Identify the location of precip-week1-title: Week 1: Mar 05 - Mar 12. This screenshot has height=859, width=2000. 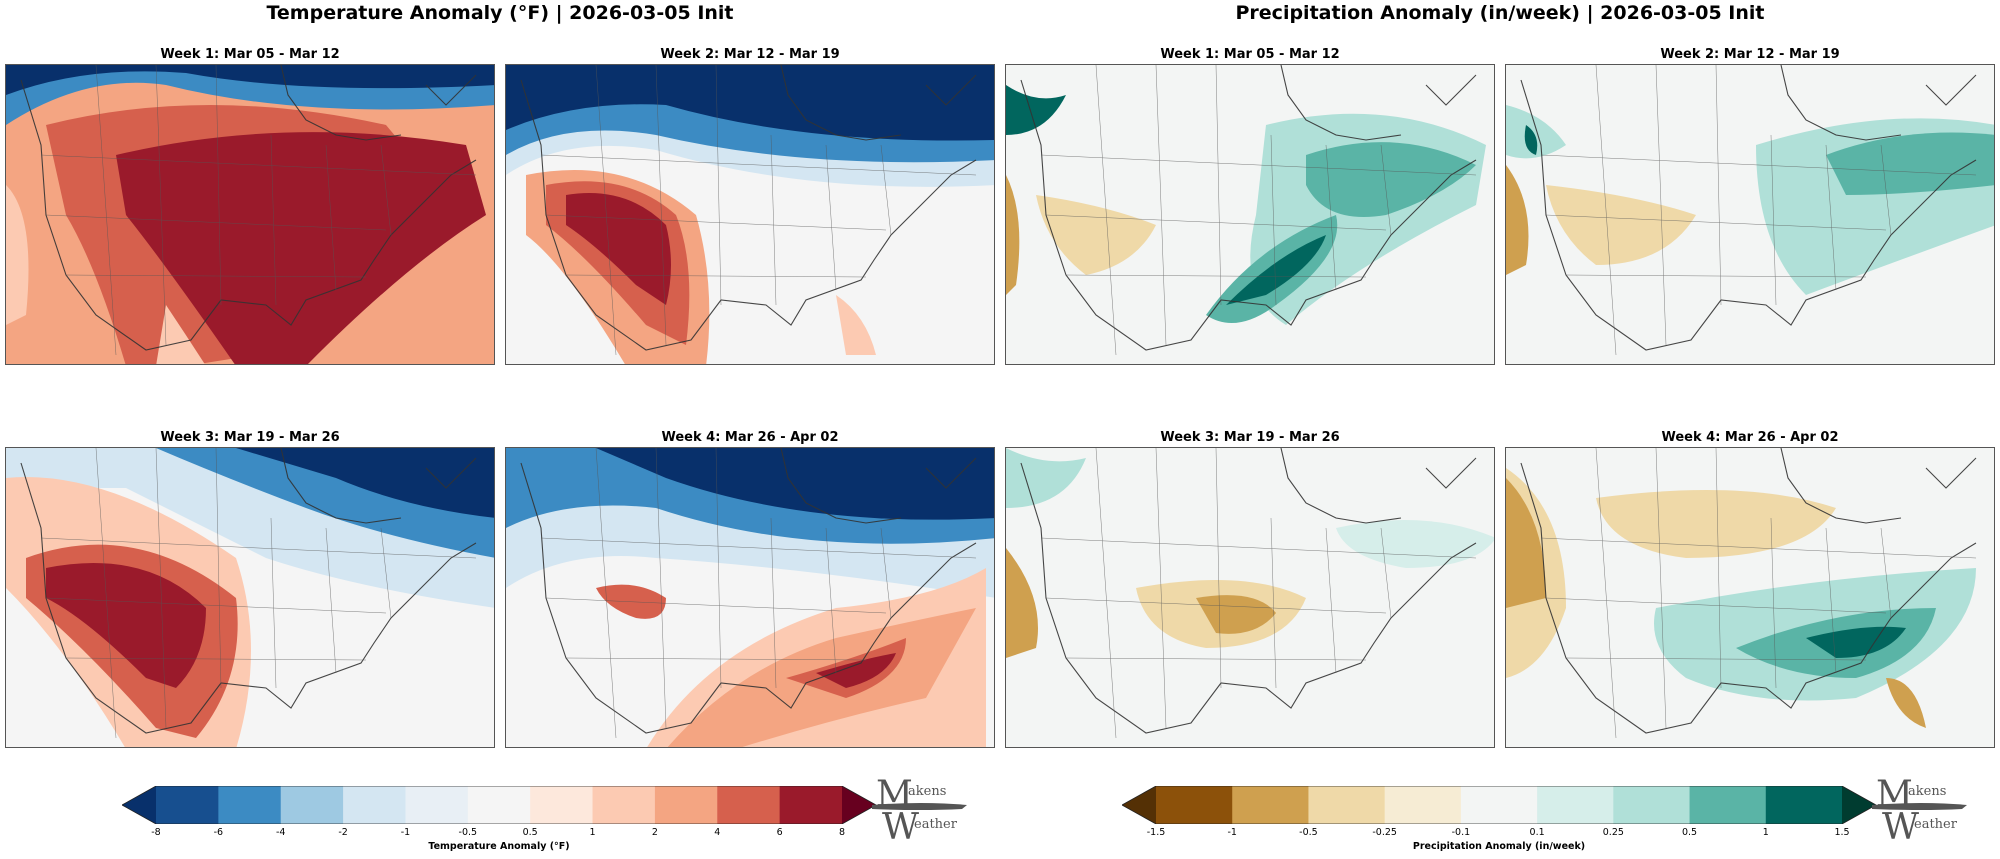
(1250, 54).